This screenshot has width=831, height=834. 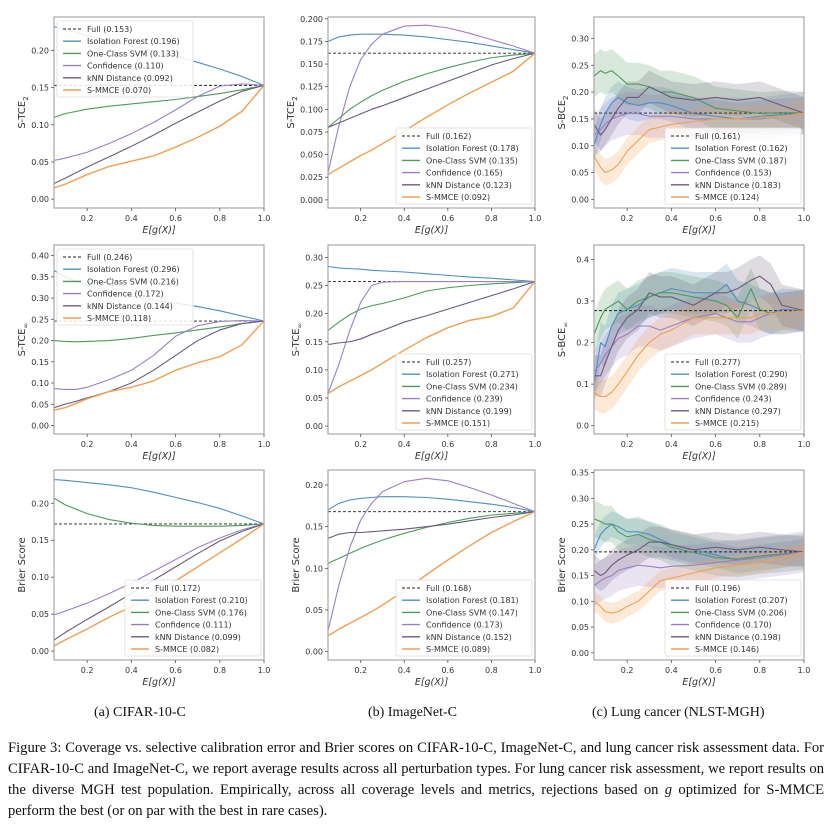 What do you see at coordinates (717, 136) in the screenshot?
I see `legend-label: Full (0.161)` at bounding box center [717, 136].